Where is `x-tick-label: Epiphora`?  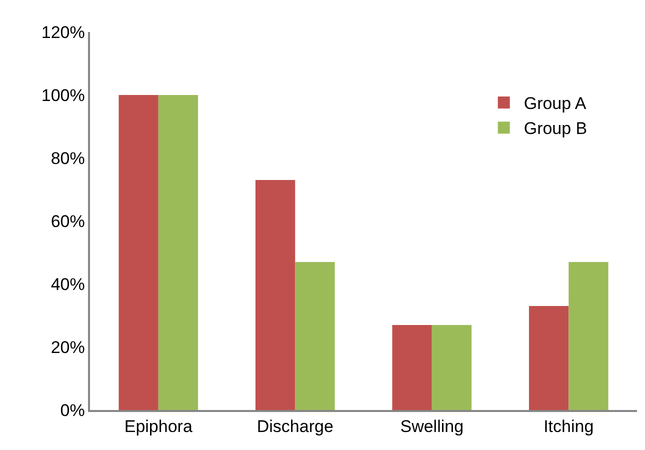
x-tick-label: Epiphora is located at coordinates (158, 426).